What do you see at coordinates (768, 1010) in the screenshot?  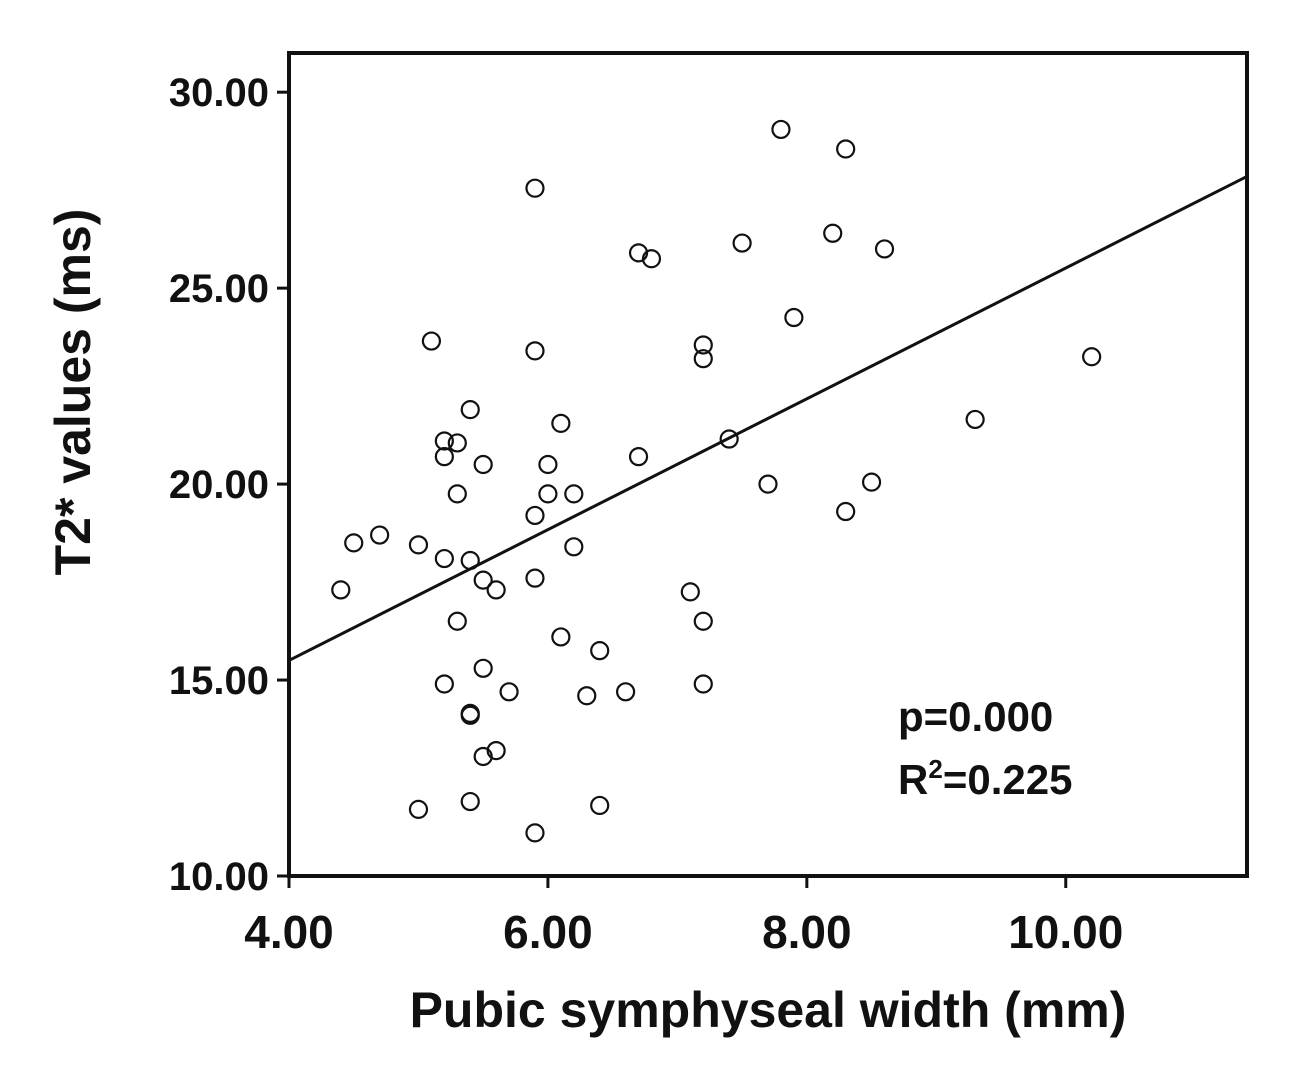 I see `x-axis-title: Pubic symphyseal width (mm)` at bounding box center [768, 1010].